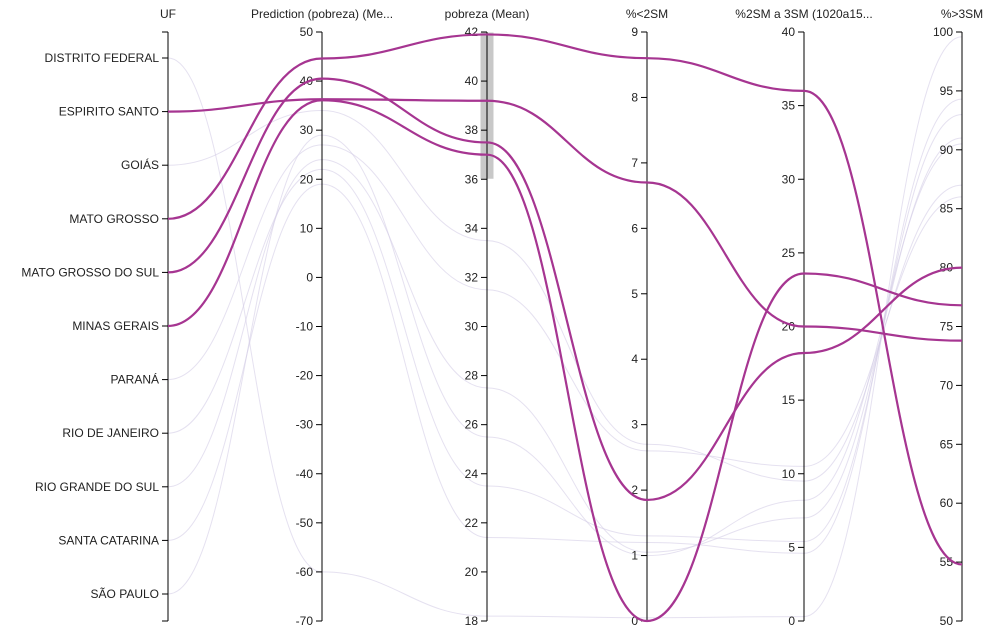  Describe the element at coordinates (305, 474) in the screenshot. I see `tick-label: -40` at that location.